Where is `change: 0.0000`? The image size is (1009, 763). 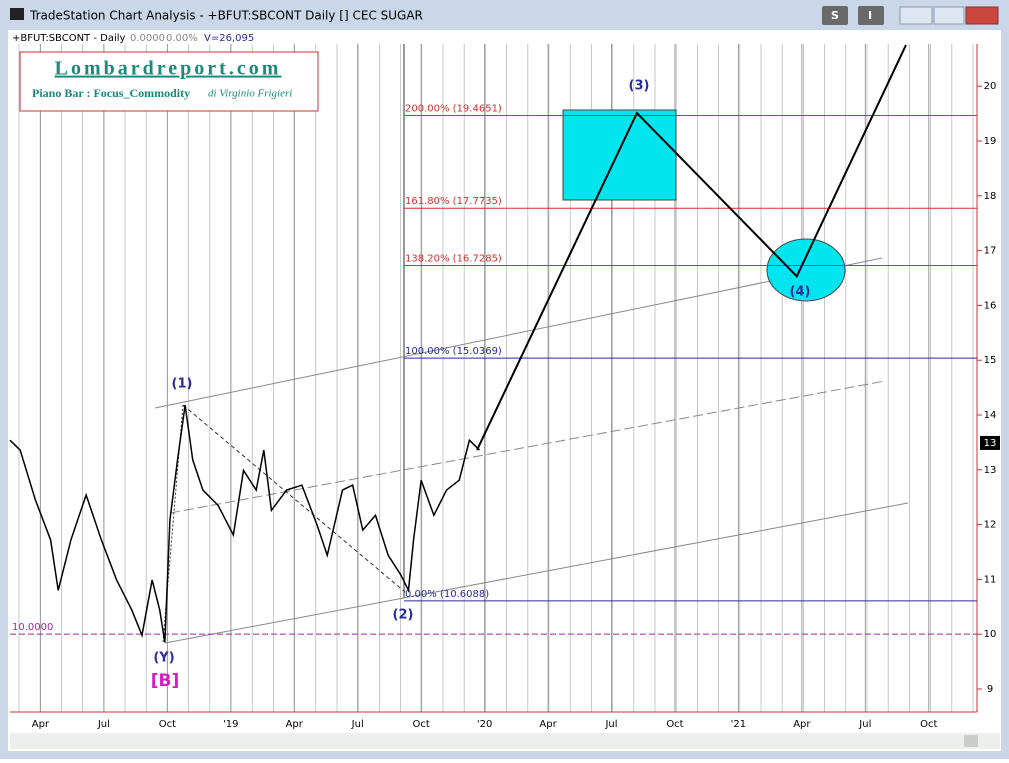 change: 0.0000 is located at coordinates (147, 38).